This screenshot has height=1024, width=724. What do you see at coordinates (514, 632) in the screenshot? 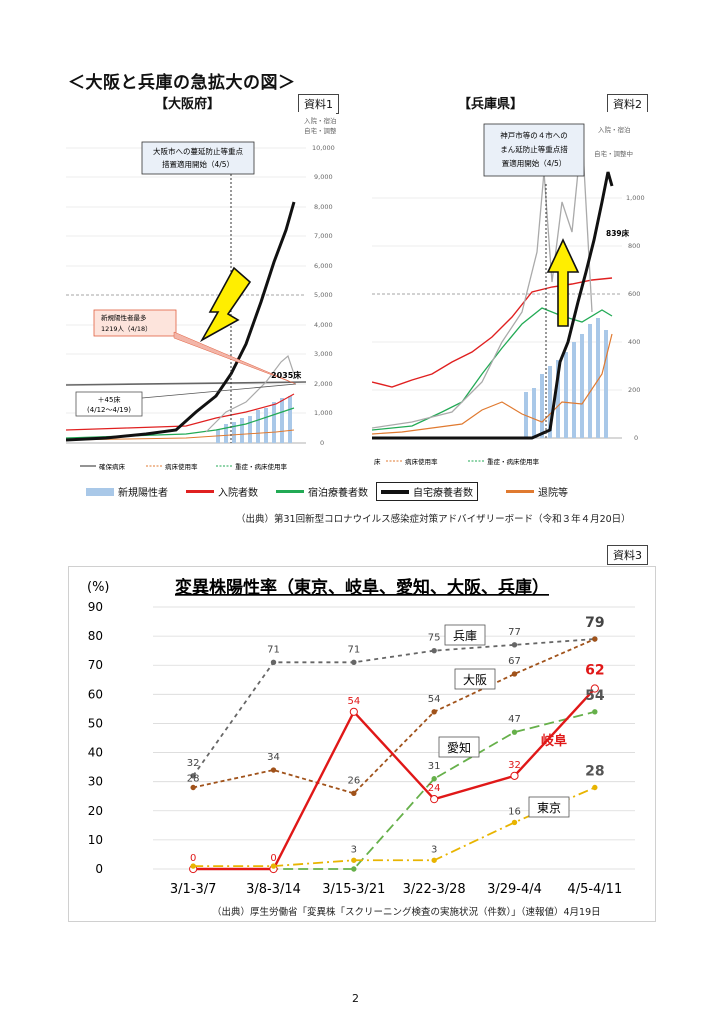
I see `data-label: 77` at bounding box center [514, 632].